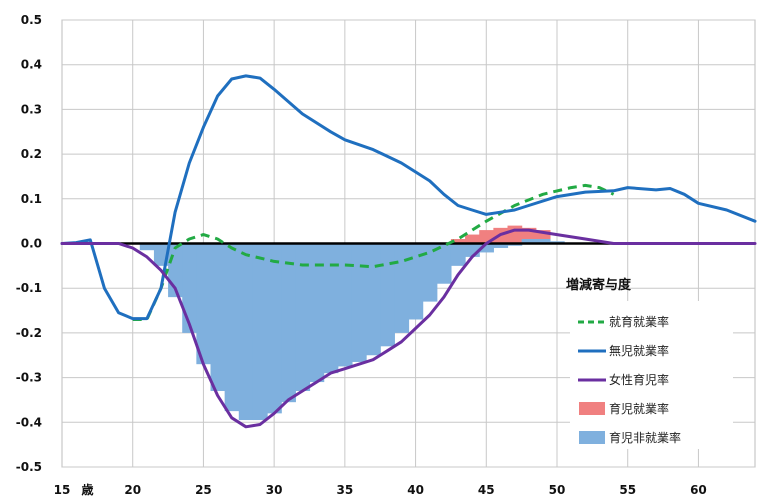 The image size is (758, 501). Describe the element at coordinates (274, 490) in the screenshot. I see `x-tick-label: 30` at that location.